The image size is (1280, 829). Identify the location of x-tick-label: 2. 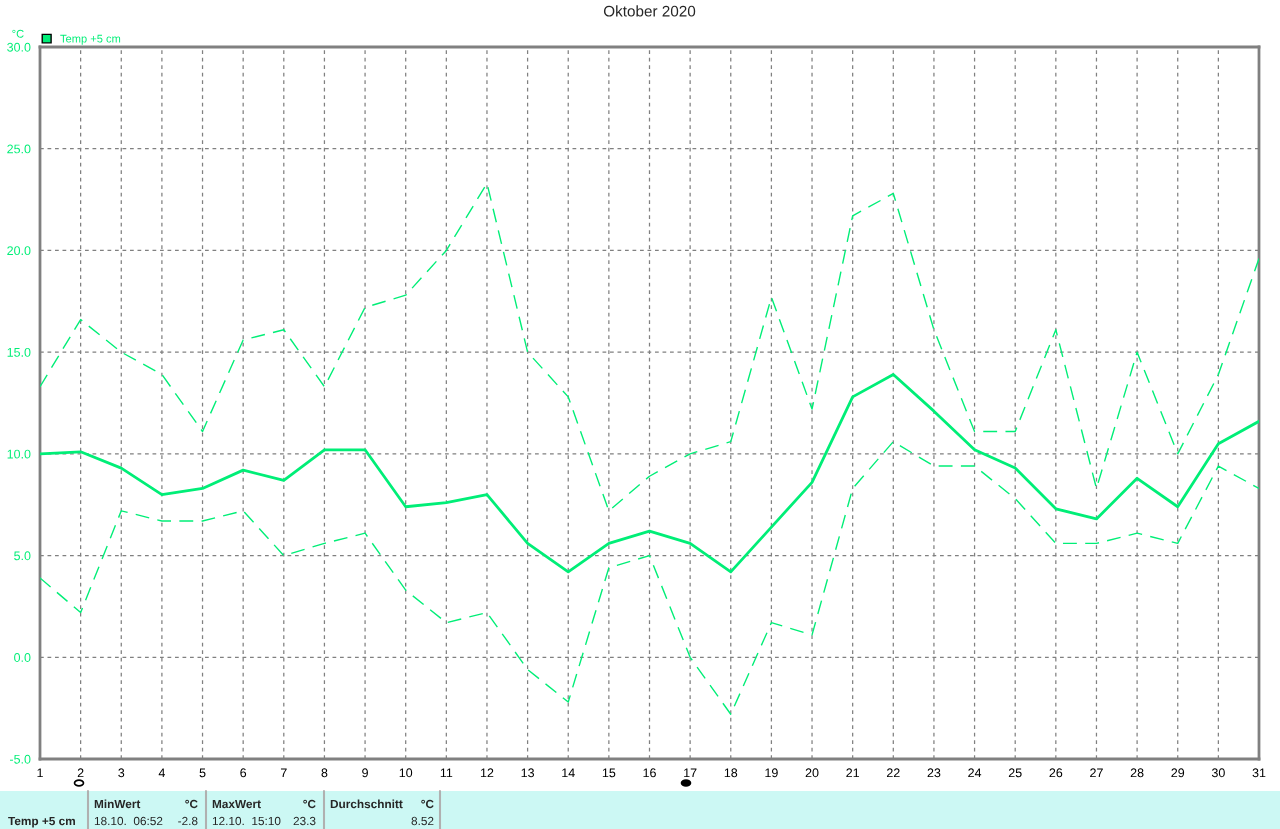
(80, 773).